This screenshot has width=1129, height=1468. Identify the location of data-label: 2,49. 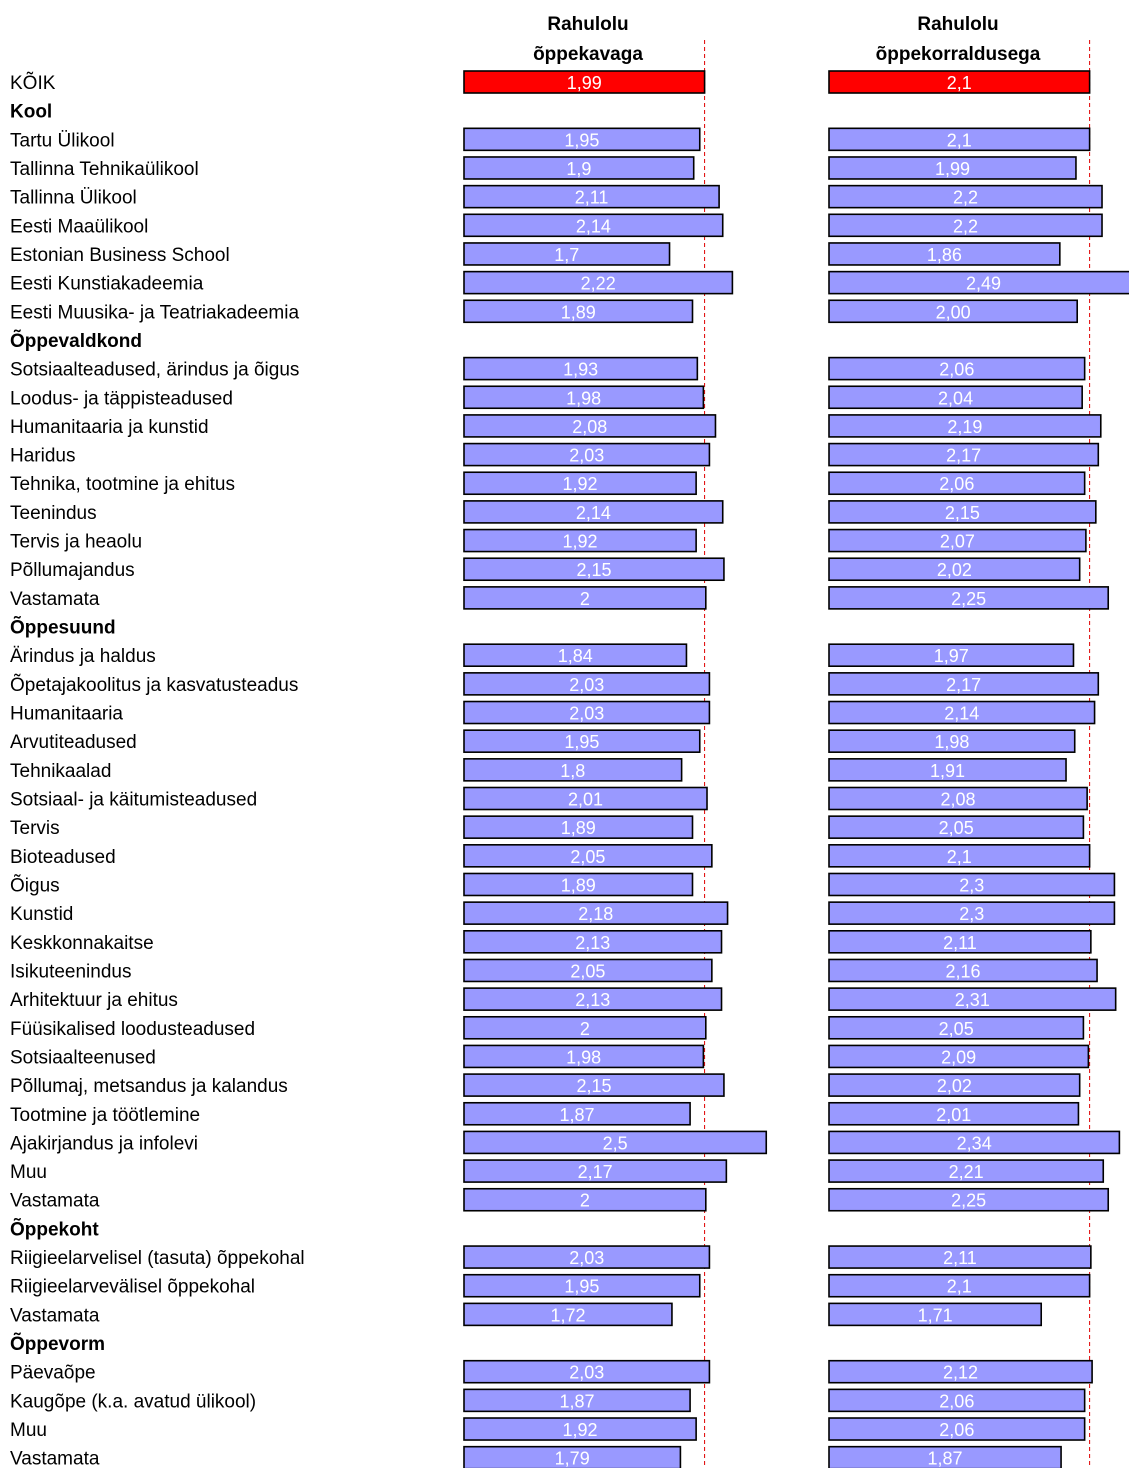
(983, 284).